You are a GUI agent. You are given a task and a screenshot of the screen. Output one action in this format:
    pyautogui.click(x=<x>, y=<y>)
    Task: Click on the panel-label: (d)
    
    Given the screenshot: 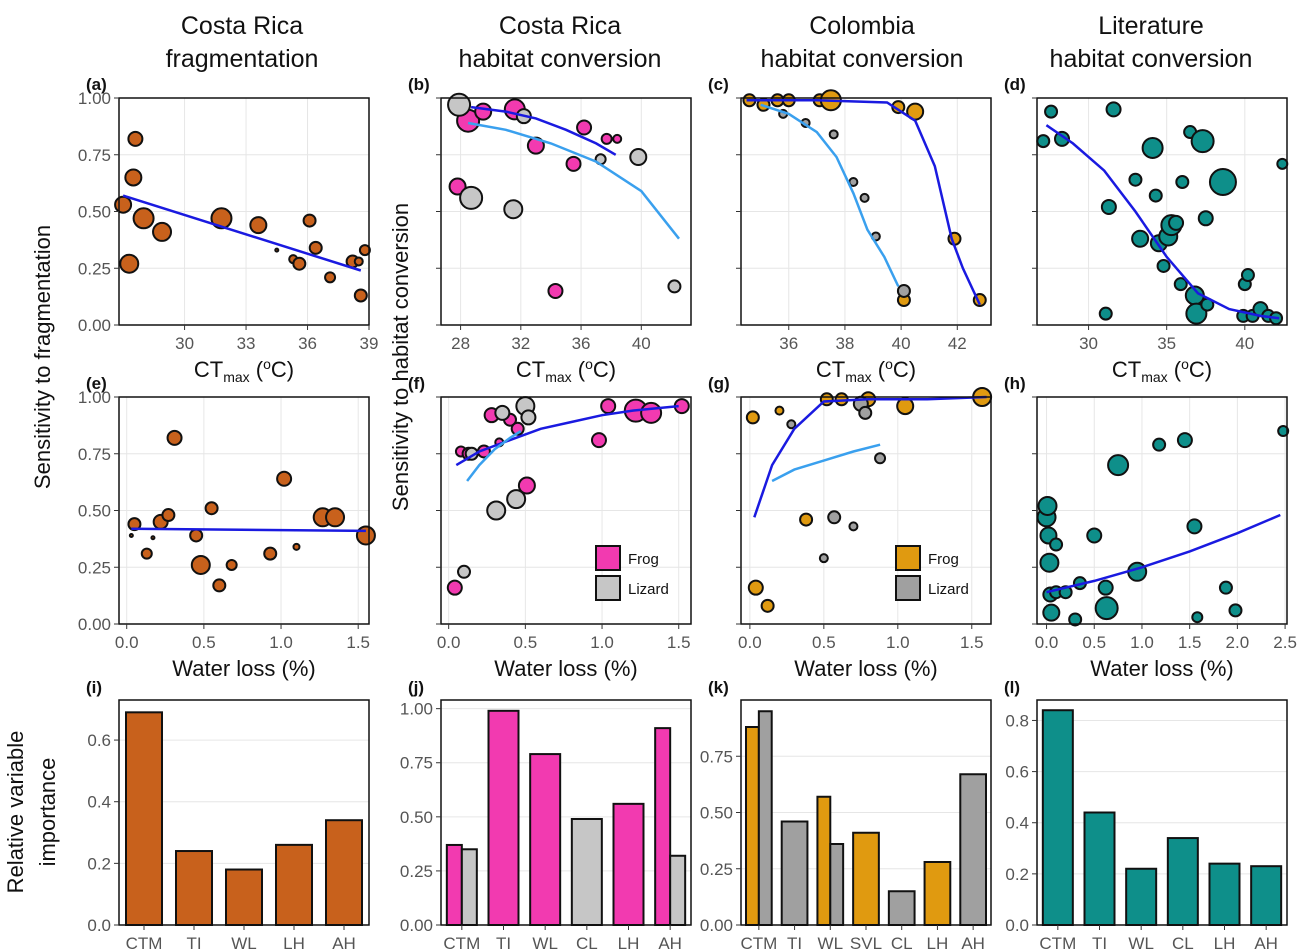 What is the action you would take?
    pyautogui.click(x=1015, y=84)
    